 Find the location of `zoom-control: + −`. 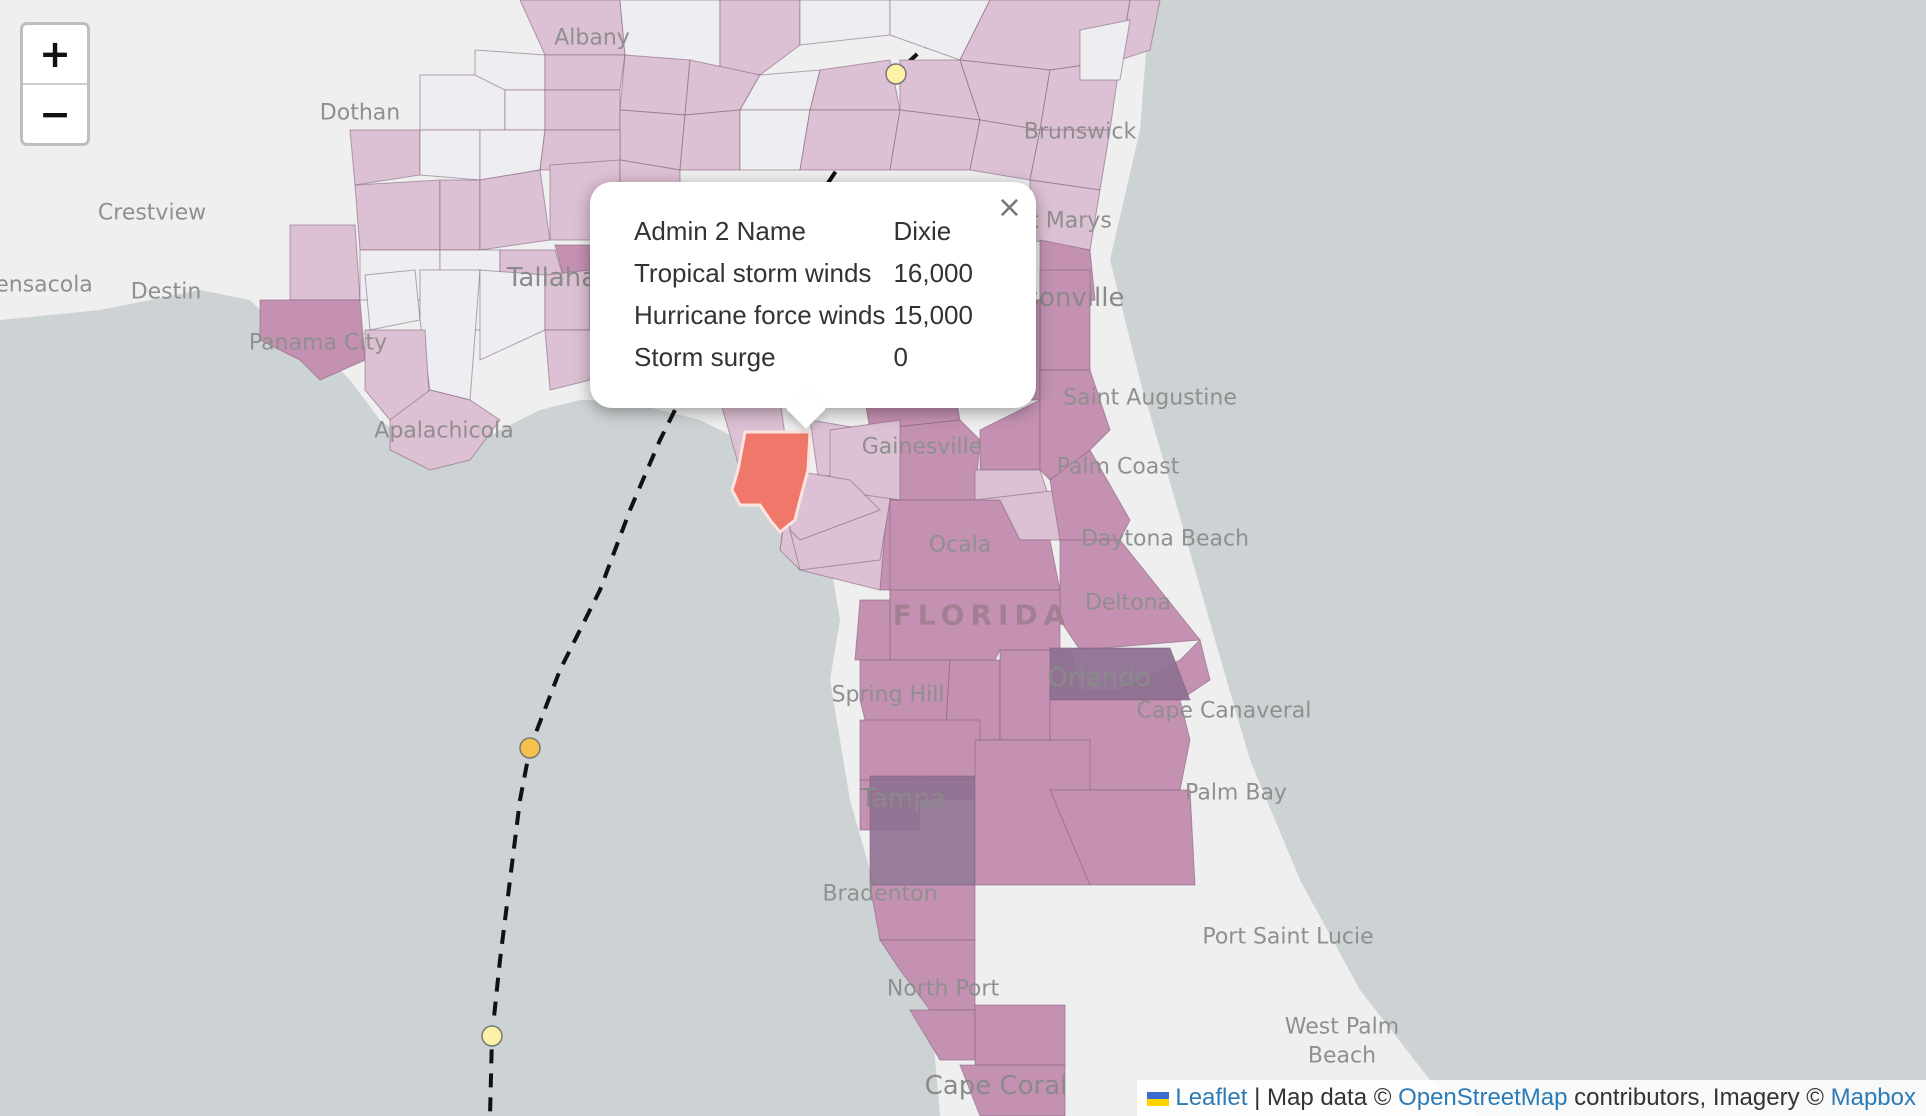

zoom-control: + − is located at coordinates (55, 84).